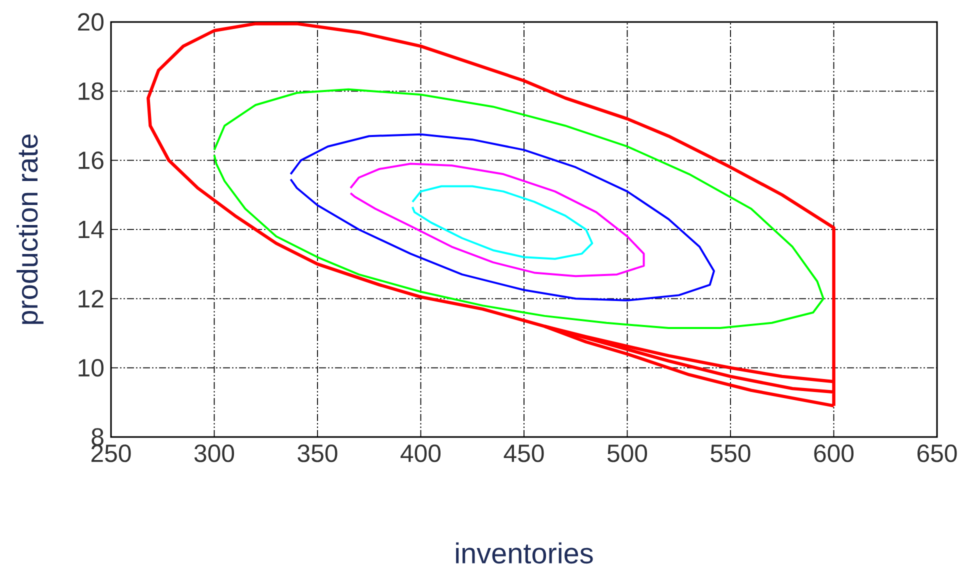 This screenshot has width=974, height=570. Describe the element at coordinates (91, 368) in the screenshot. I see `y-tick-label: 10` at that location.